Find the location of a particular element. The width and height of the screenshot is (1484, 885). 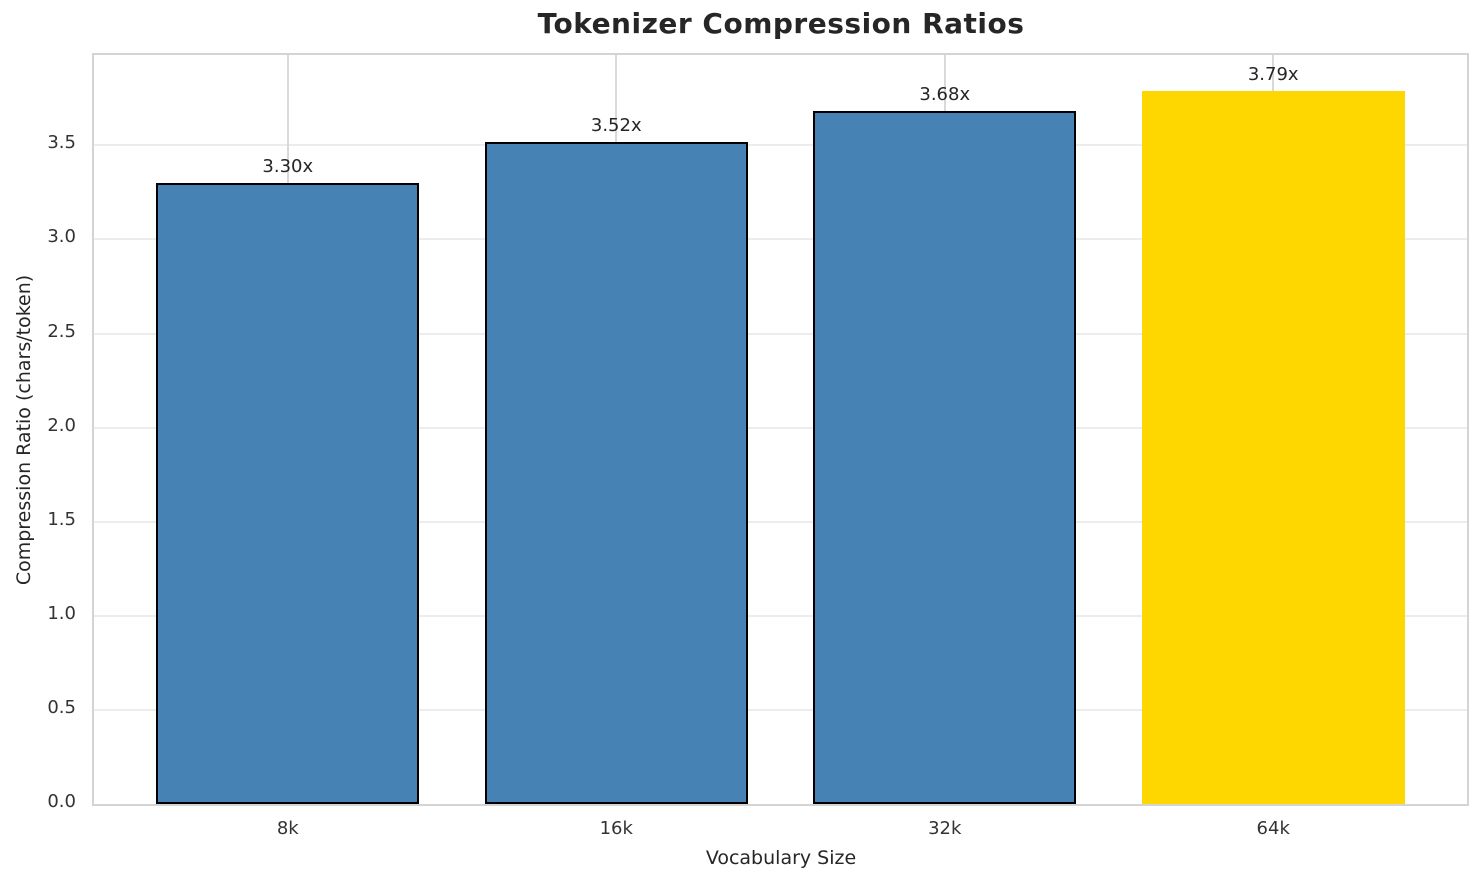

x-tick-label: 64k is located at coordinates (1273, 828).